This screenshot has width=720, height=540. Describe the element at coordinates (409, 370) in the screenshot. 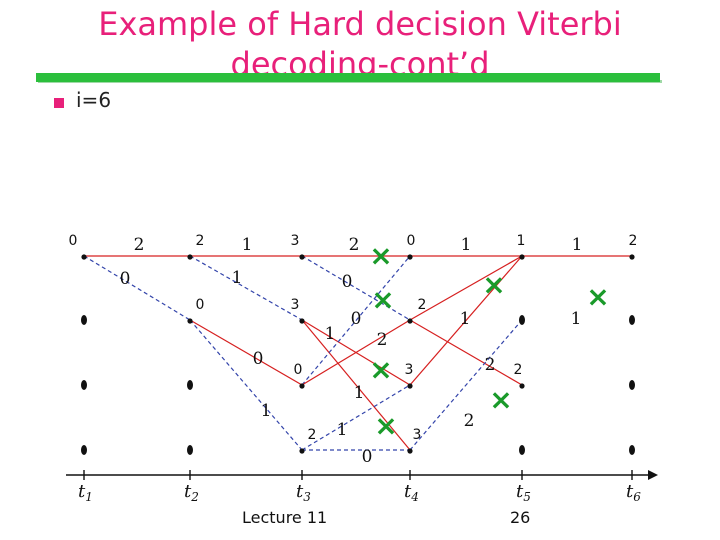

I see `path-metric-4-2: 3` at that location.